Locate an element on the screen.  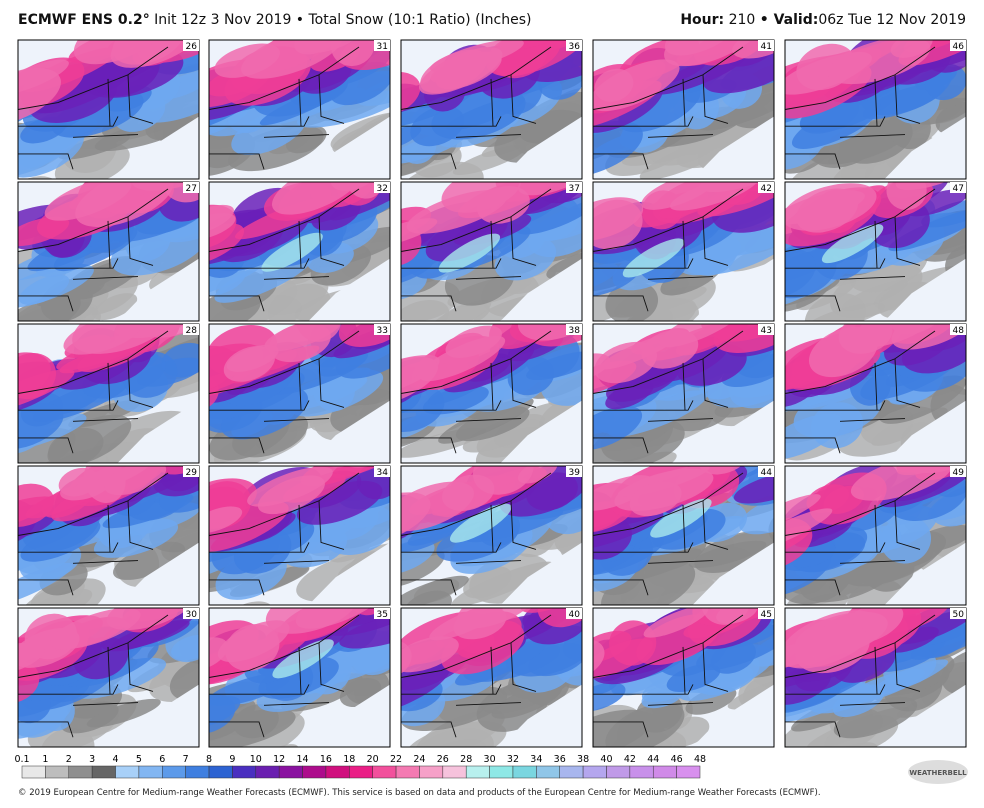
map-panel: 47 is located at coordinates (875, 251).